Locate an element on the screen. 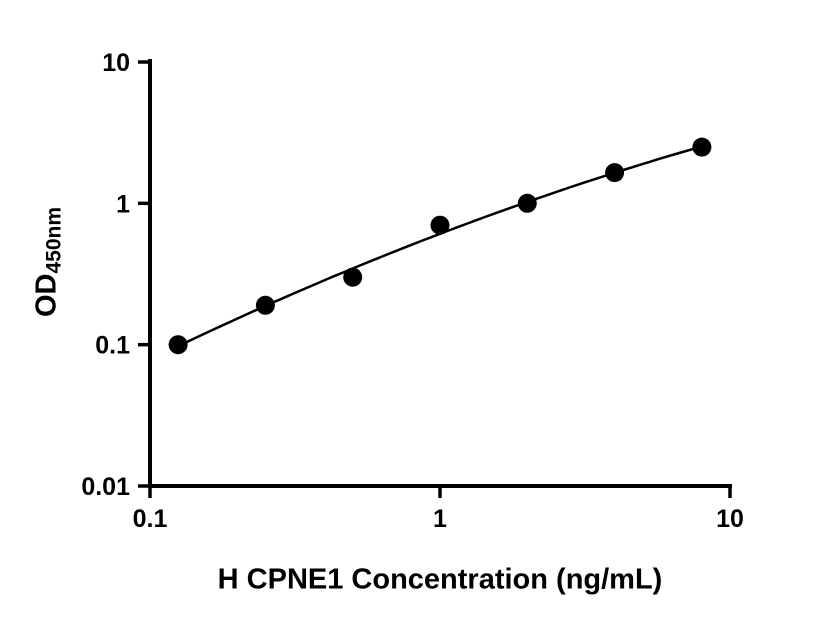  x-tick-label: 1 is located at coordinates (440, 519).